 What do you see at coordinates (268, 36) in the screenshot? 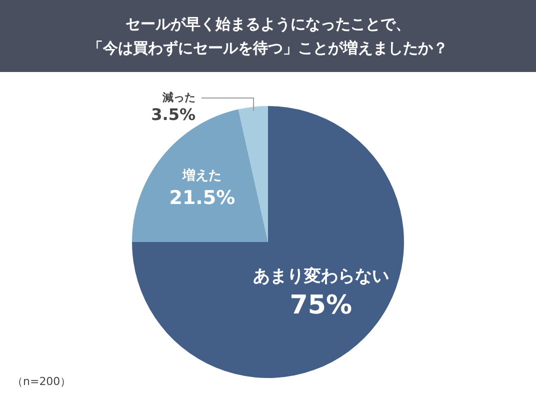
I see `chart-title: セールが早く始まるようになったことで、「今は買わずにセールを待つ」ことが増えましたか？` at bounding box center [268, 36].